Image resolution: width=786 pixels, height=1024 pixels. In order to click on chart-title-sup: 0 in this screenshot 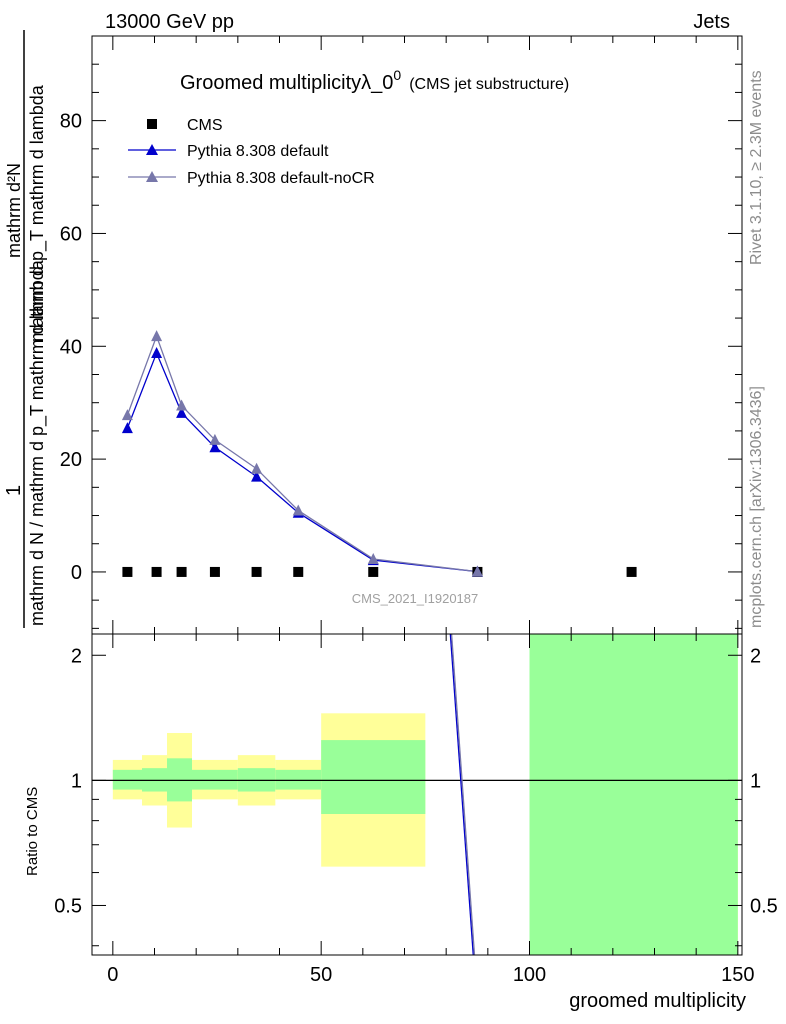, I will do `click(397, 75)`.